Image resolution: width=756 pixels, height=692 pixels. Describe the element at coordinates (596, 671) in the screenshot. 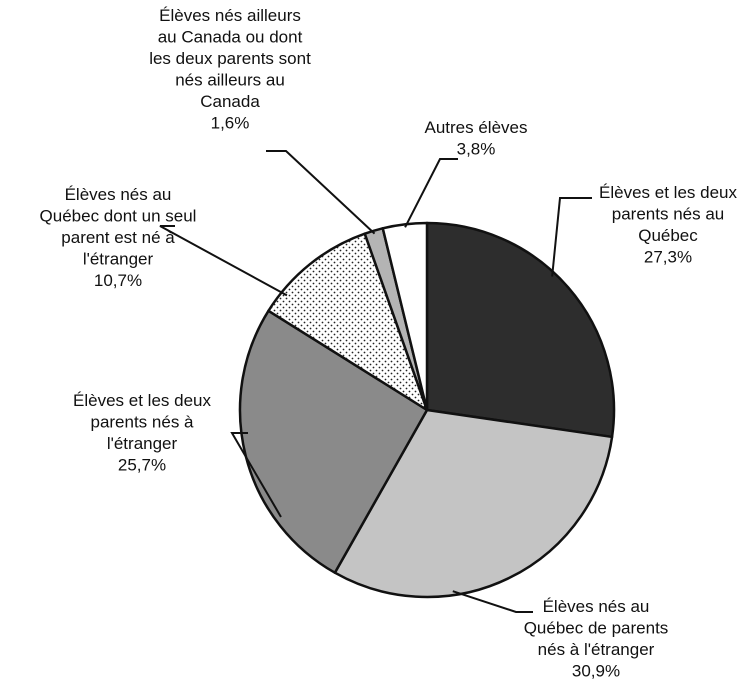

I see `slice-value-label: 30,9%` at that location.